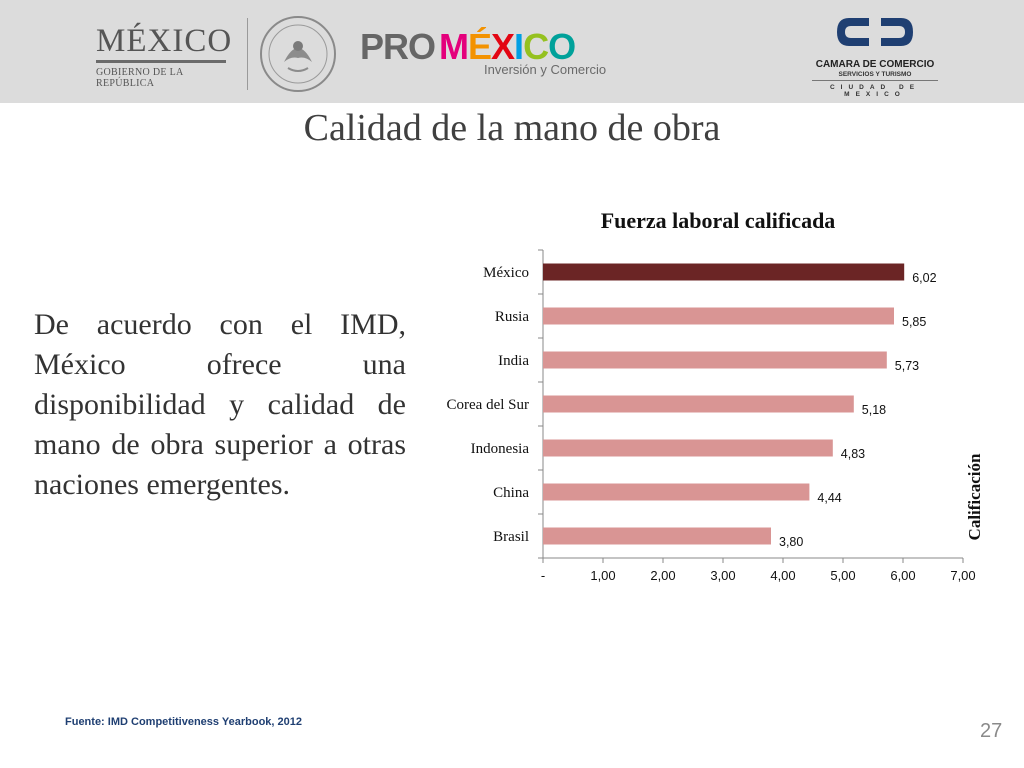 The width and height of the screenshot is (1024, 768). I want to click on promexico-mexico-word: MÉXICO, so click(507, 46).